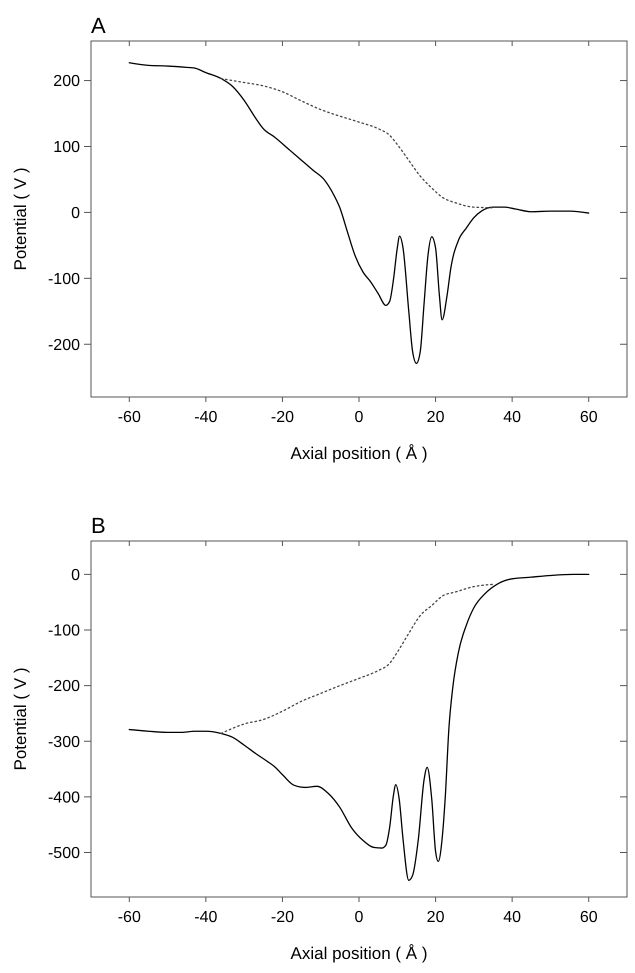 The width and height of the screenshot is (635, 973). Describe the element at coordinates (64, 742) in the screenshot. I see `y-tick-label: -300` at that location.